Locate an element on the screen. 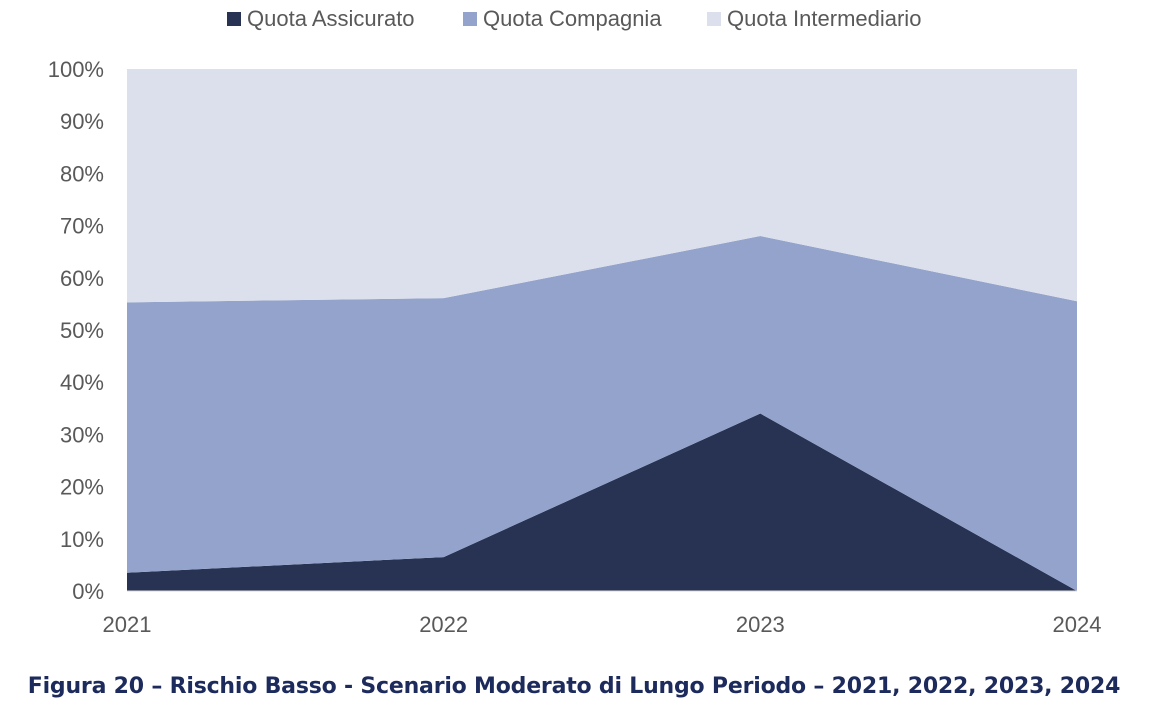 Image resolution: width=1168 pixels, height=720 pixels. legend-label: Quota Intermediario is located at coordinates (824, 18).